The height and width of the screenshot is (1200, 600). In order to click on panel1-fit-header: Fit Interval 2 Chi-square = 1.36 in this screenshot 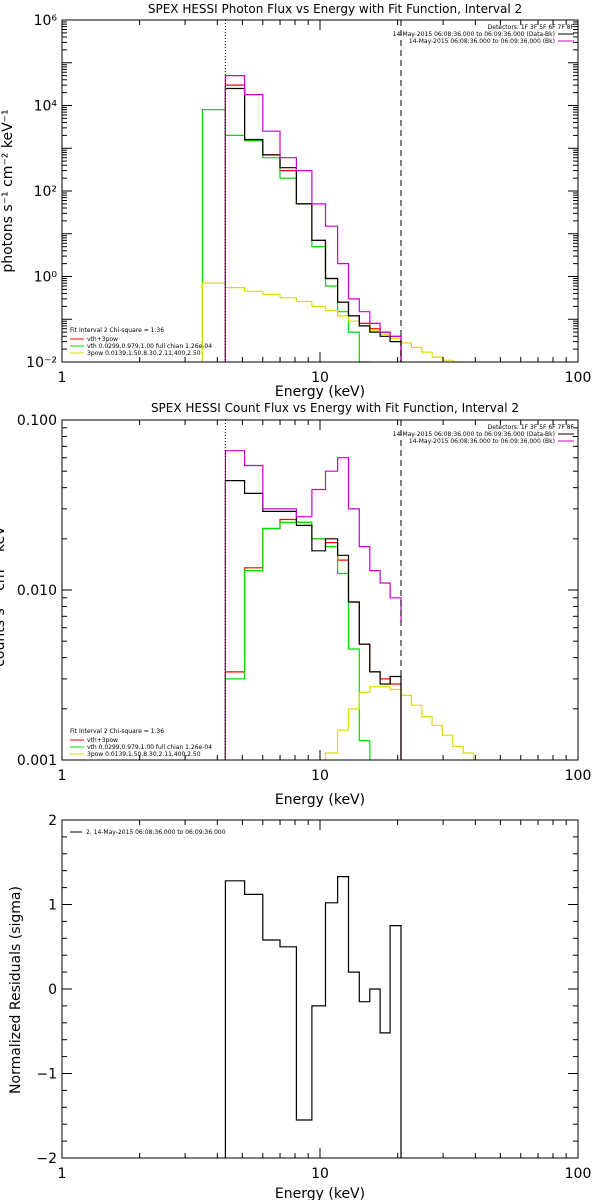, I will do `click(117, 330)`.